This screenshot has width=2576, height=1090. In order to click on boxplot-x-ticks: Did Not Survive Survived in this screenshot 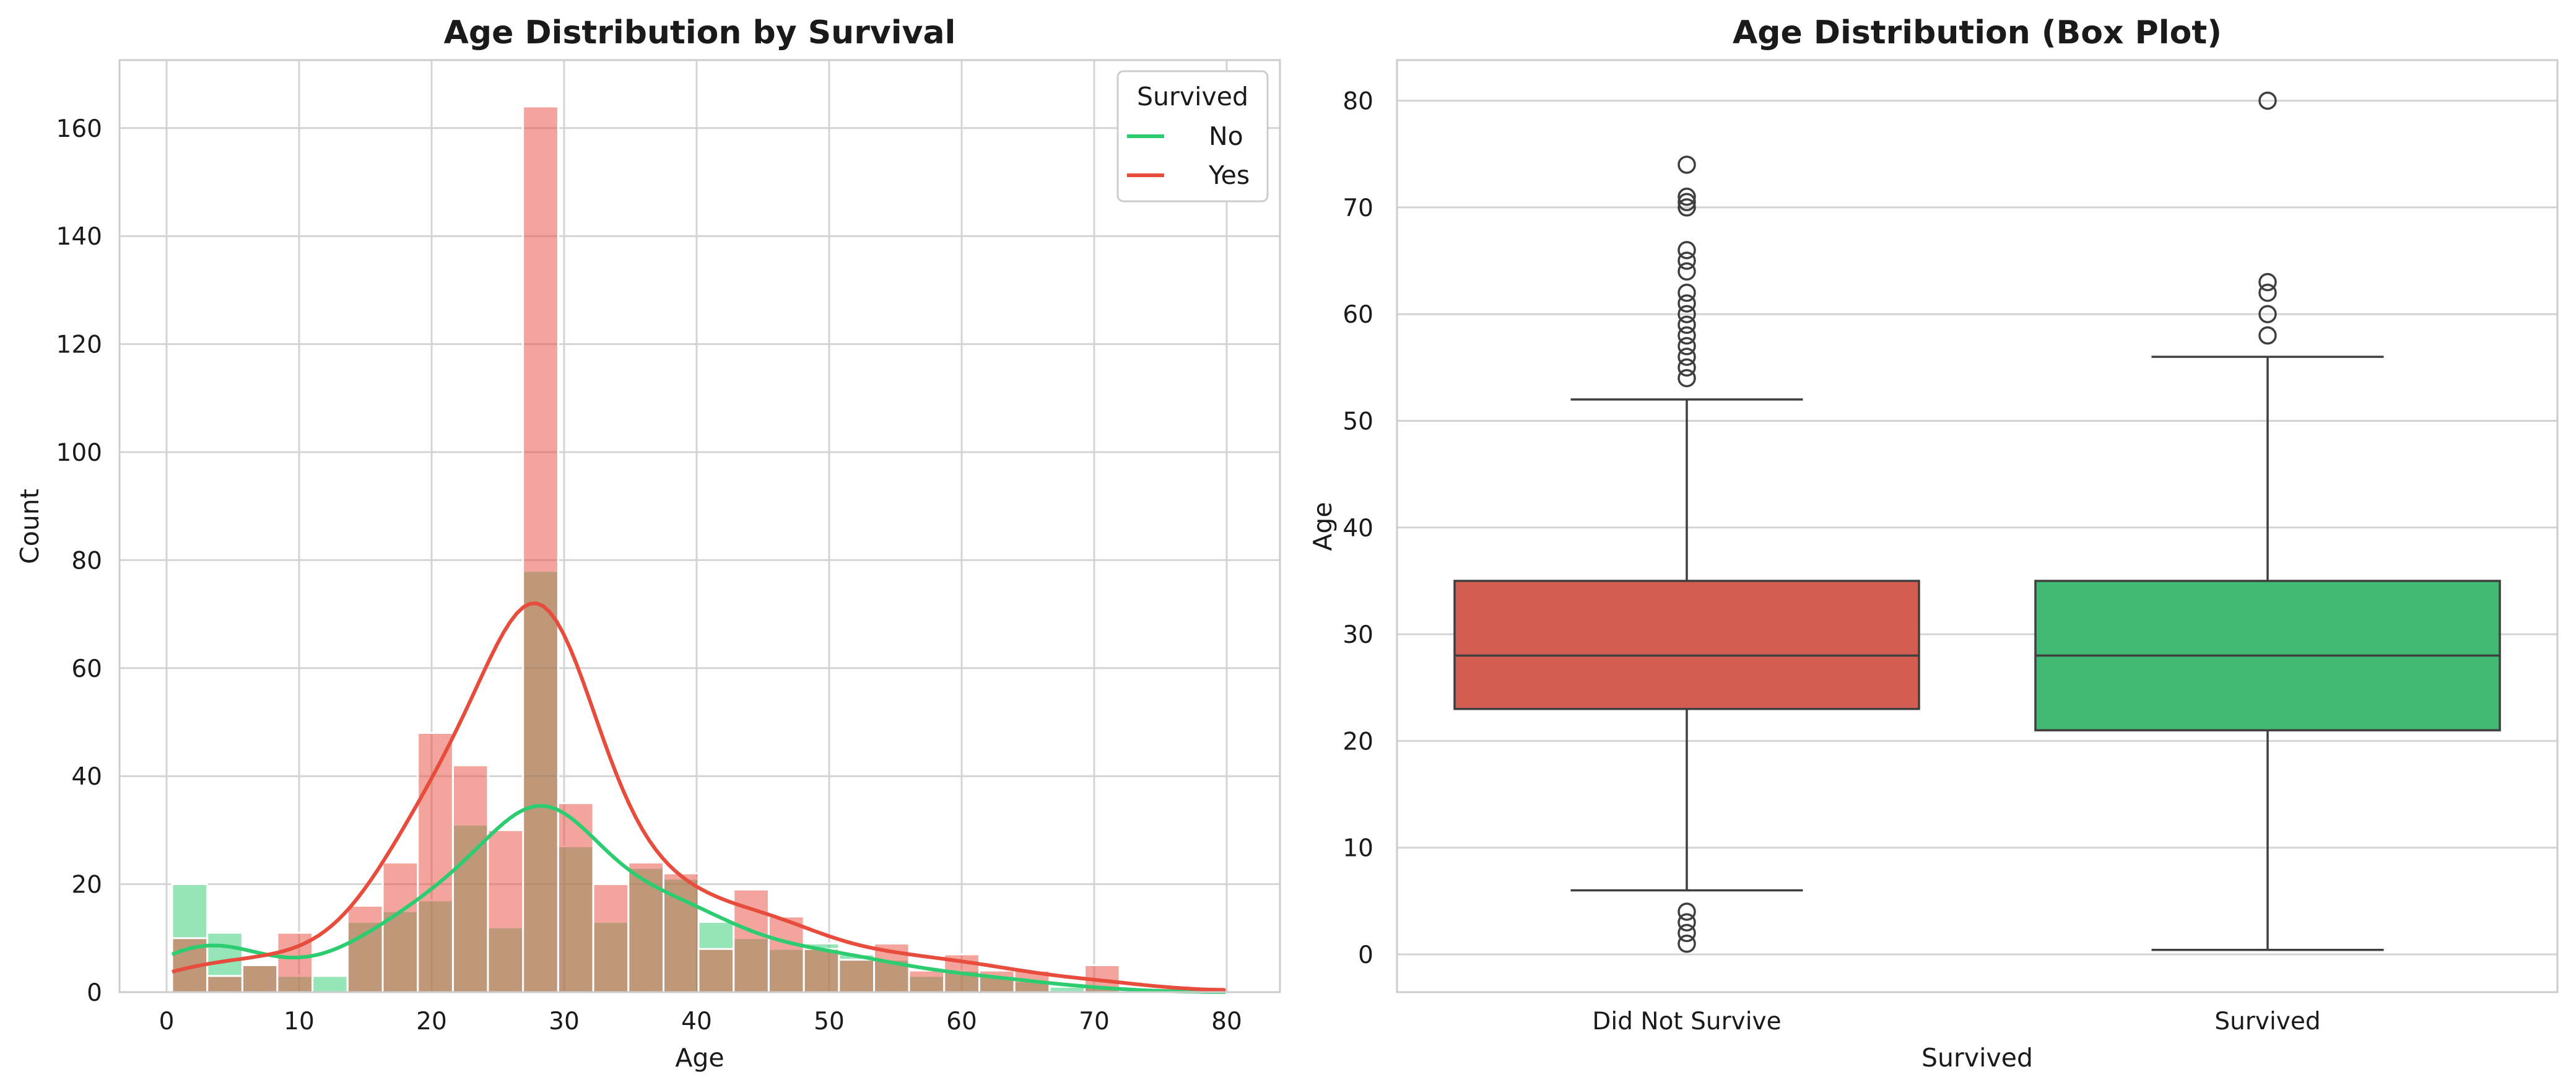, I will do `click(1956, 1022)`.